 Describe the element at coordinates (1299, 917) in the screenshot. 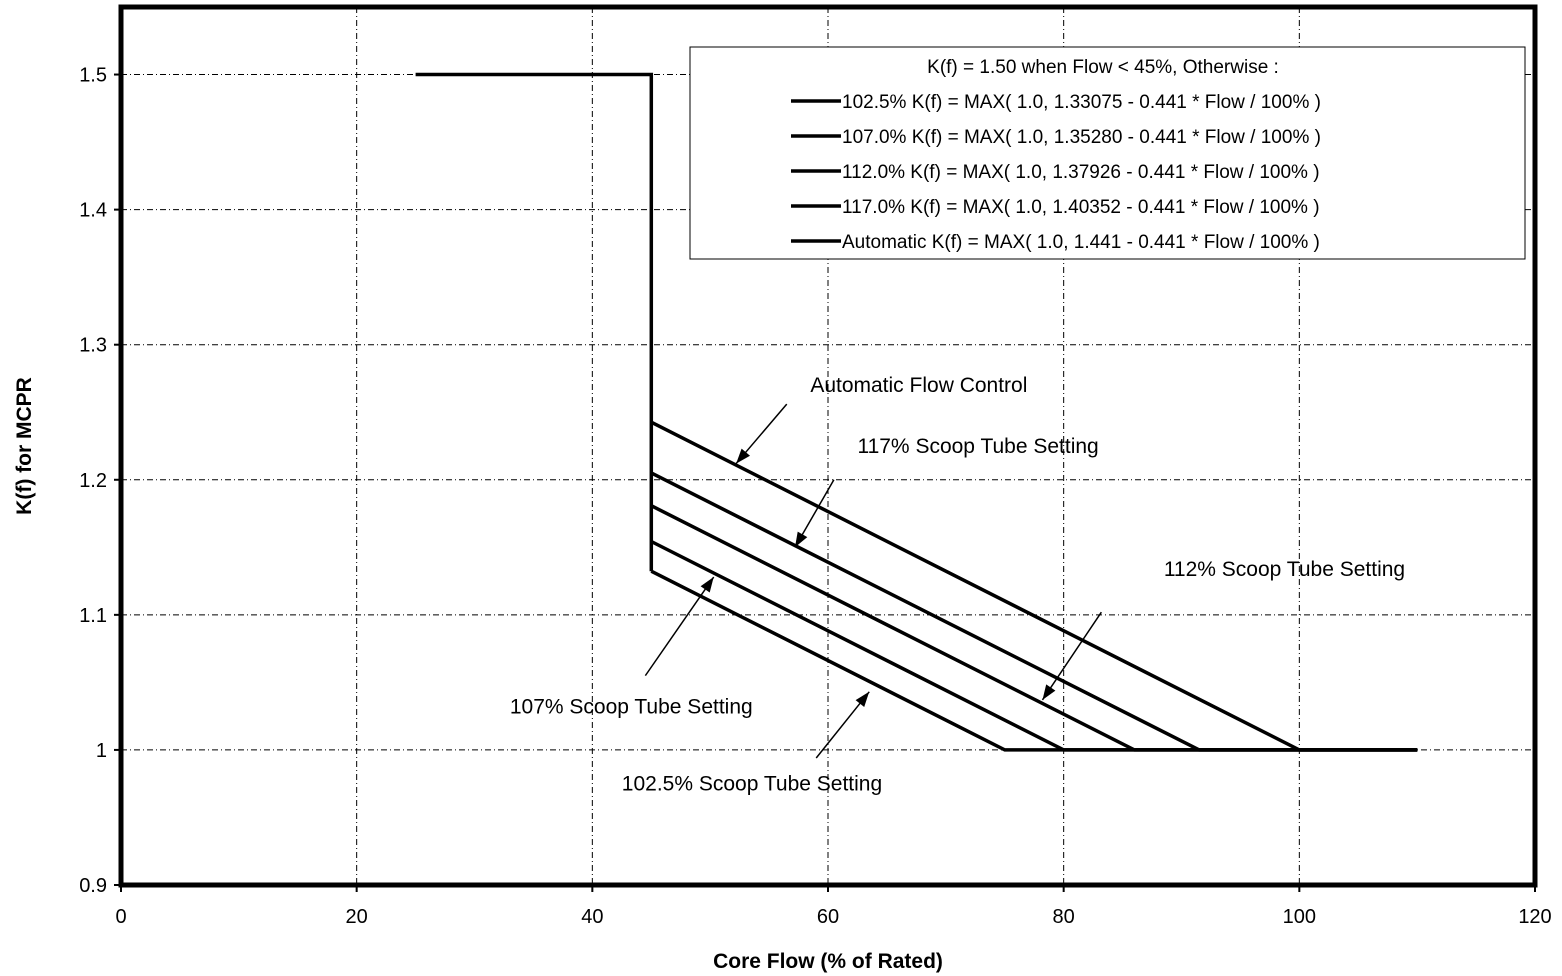

I see `x-tick-label: 100` at that location.